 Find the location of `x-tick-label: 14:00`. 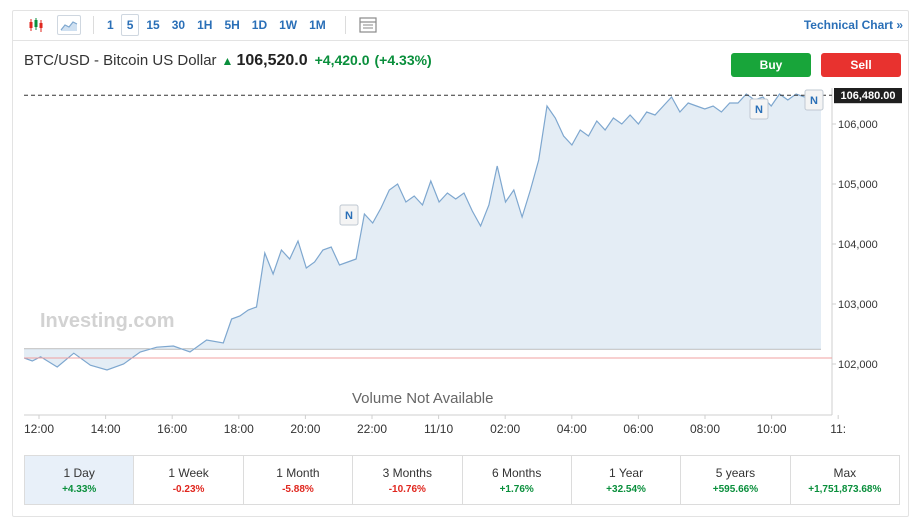

x-tick-label: 14:00 is located at coordinates (106, 429).